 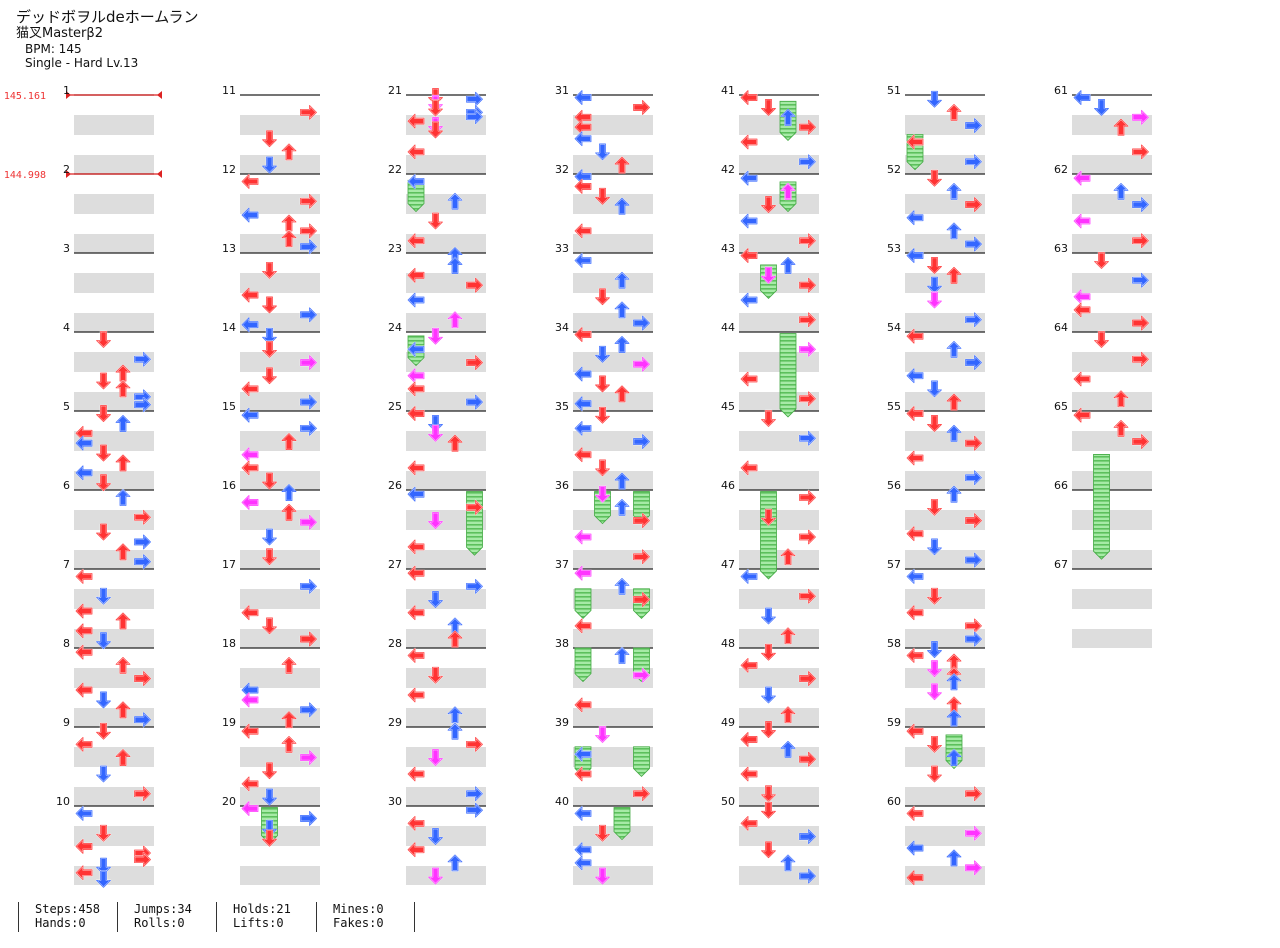 I want to click on measure-number: 43, so click(x=728, y=248).